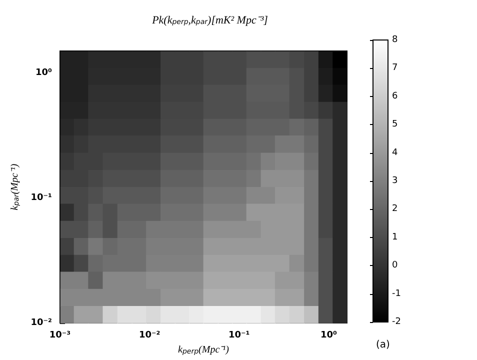 The height and width of the screenshot is (360, 477). What do you see at coordinates (395, 96) in the screenshot?
I see `color-bar-label: 6` at bounding box center [395, 96].